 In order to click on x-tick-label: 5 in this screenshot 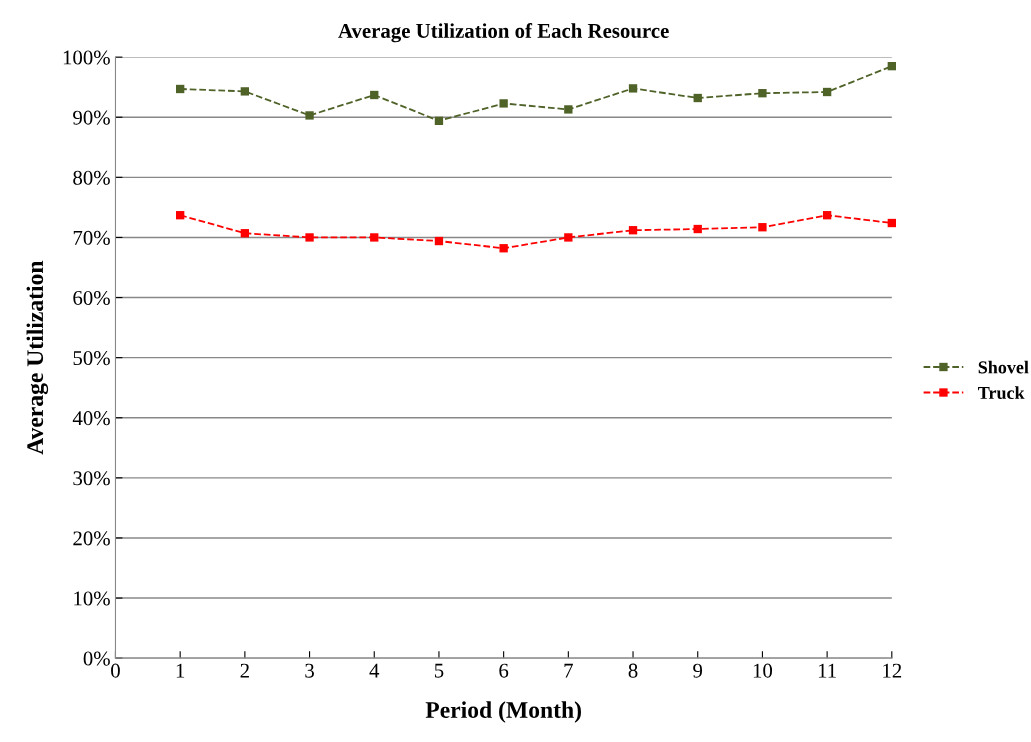, I will do `click(439, 670)`.